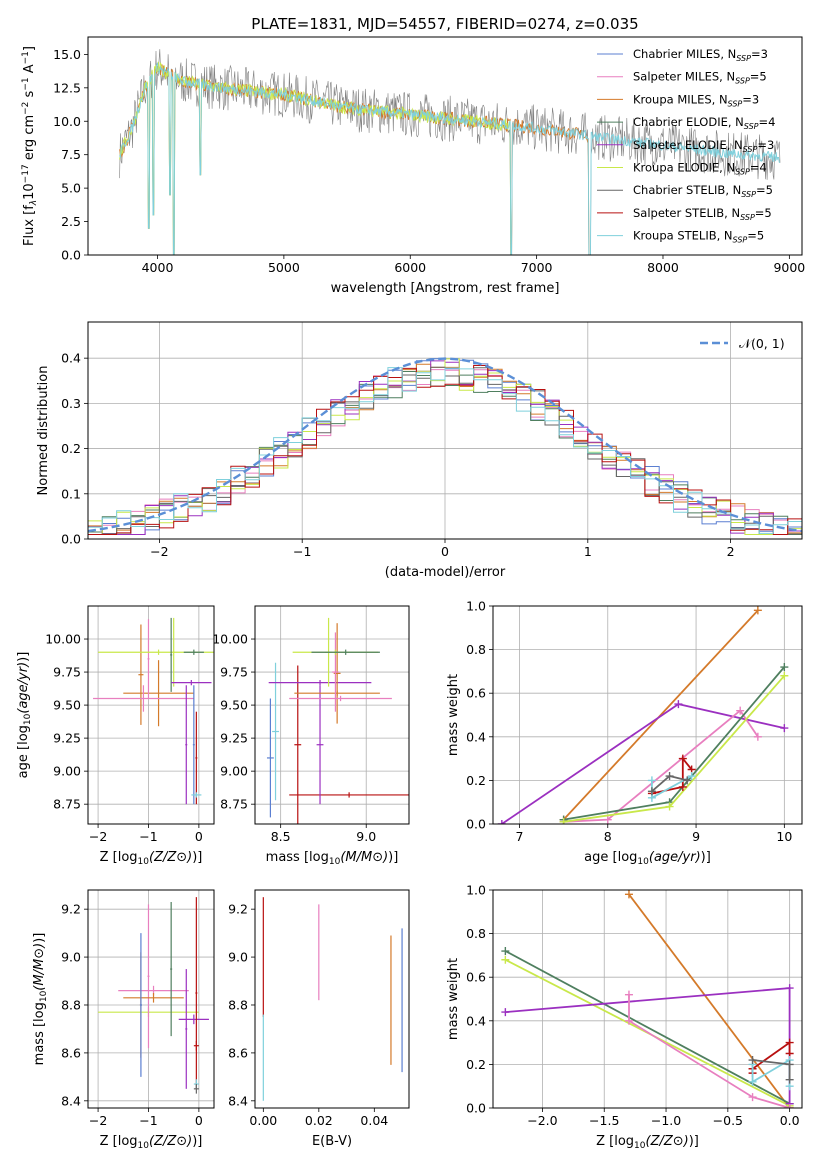 The height and width of the screenshot is (1170, 819). What do you see at coordinates (680, 99) in the screenshot?
I see `legend-text: Kroupa MILES, N` at bounding box center [680, 99].